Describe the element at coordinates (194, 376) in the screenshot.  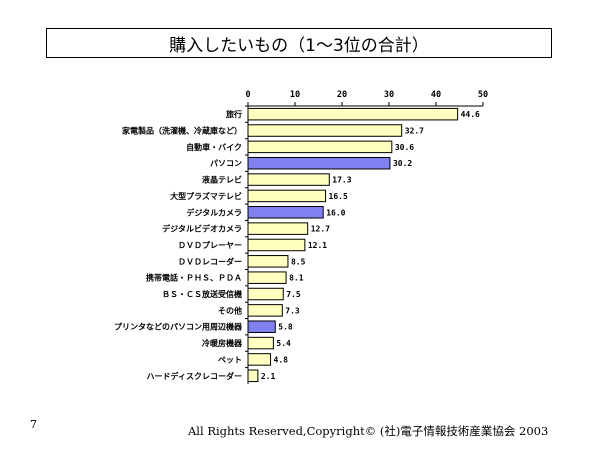
I see `category-label: ハードディスクレコーダー` at that location.